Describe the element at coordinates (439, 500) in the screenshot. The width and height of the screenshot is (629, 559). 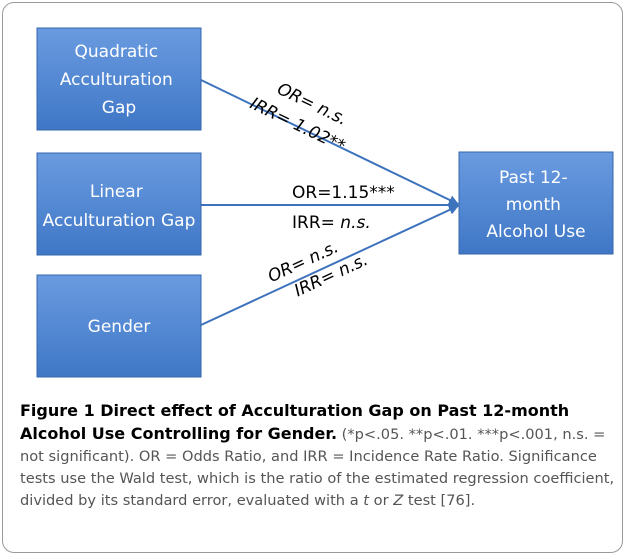
I see `caption-text: test [76].` at that location.